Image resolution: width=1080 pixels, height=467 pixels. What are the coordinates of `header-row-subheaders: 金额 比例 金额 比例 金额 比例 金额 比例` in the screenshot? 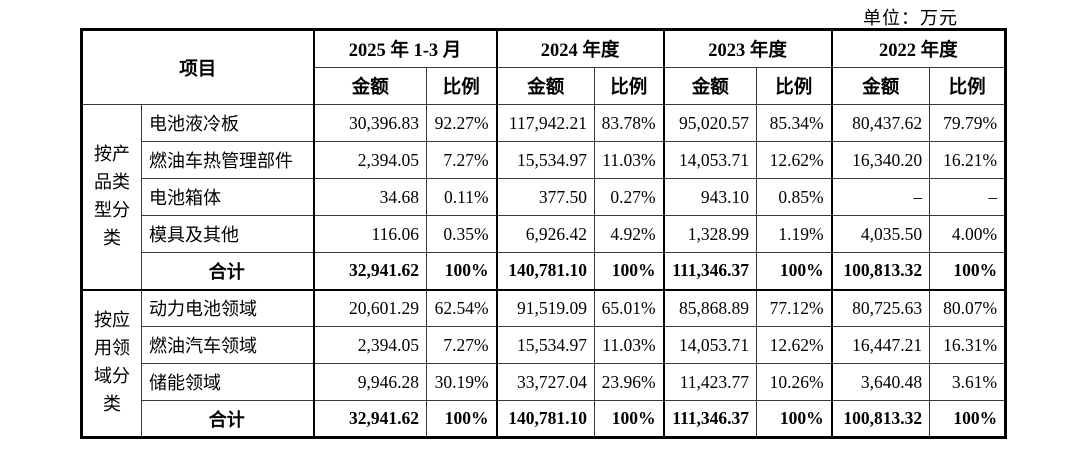 It's located at (544, 86).